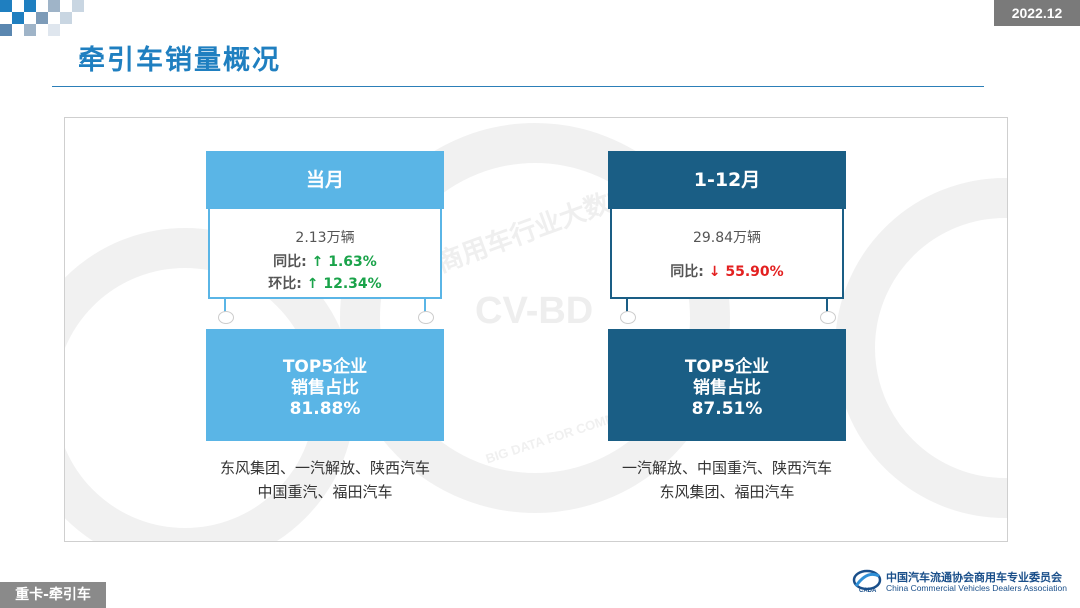 The height and width of the screenshot is (608, 1080). What do you see at coordinates (974, 577) in the screenshot?
I see `association-name-cn: 中国汽车流通协会商用车专业委员会` at bounding box center [974, 577].